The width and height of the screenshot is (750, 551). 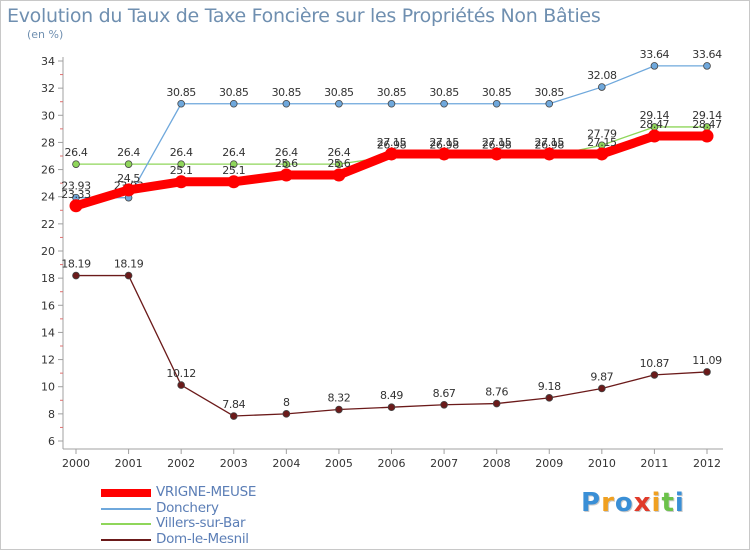 I want to click on data-label-donchery: 32.08, so click(x=602, y=75).